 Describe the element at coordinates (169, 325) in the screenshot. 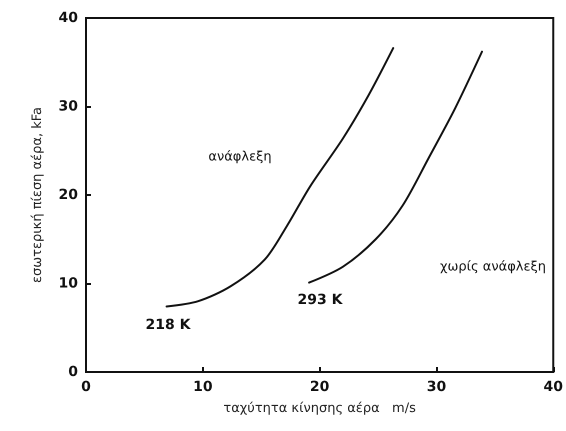

I see `annotation: 218 K` at that location.